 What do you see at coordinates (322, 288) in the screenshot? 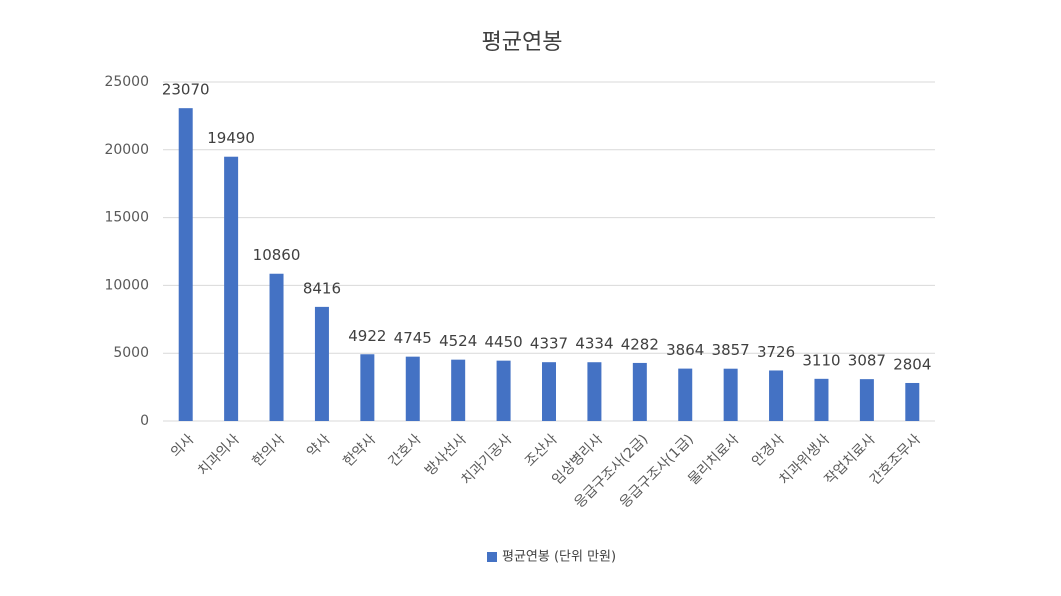
I see `data-label: 8416` at bounding box center [322, 288].